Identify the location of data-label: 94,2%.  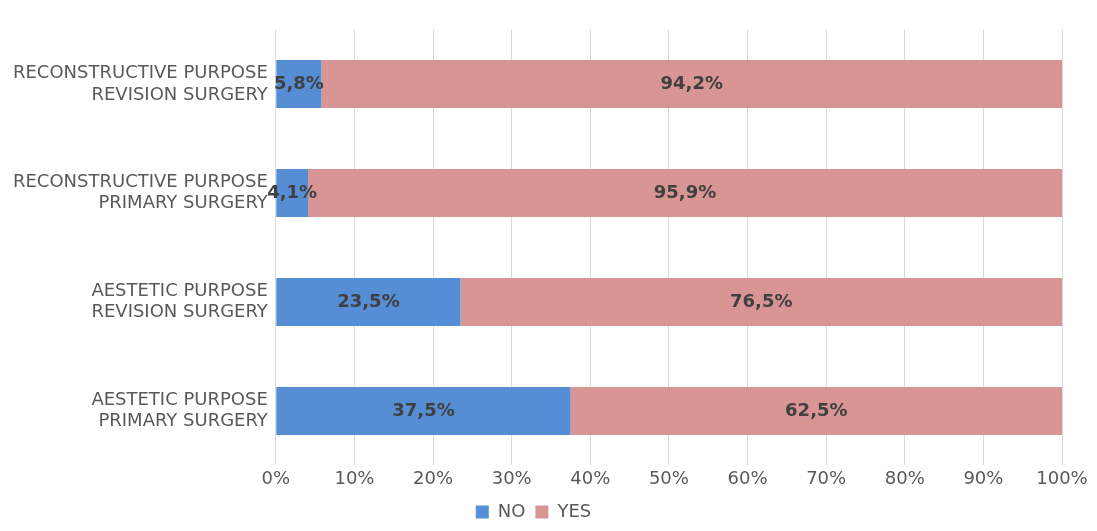
(691, 82).